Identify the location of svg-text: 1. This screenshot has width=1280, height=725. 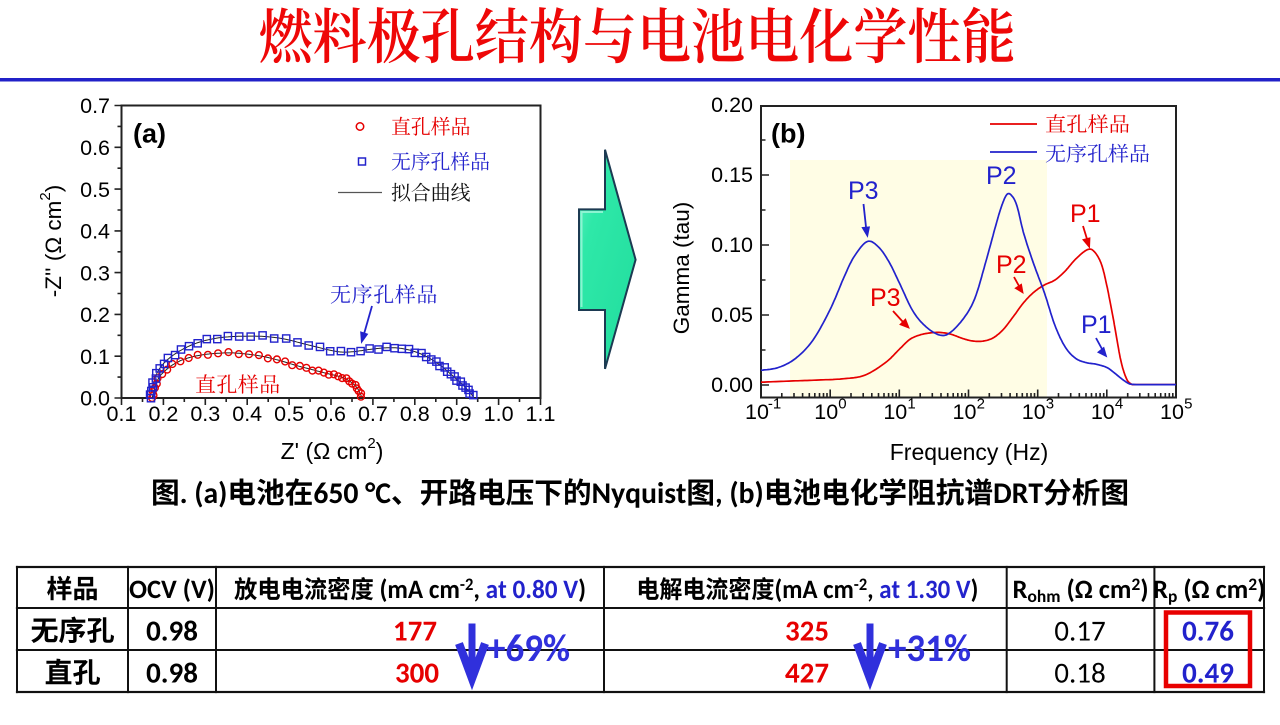
(911, 404).